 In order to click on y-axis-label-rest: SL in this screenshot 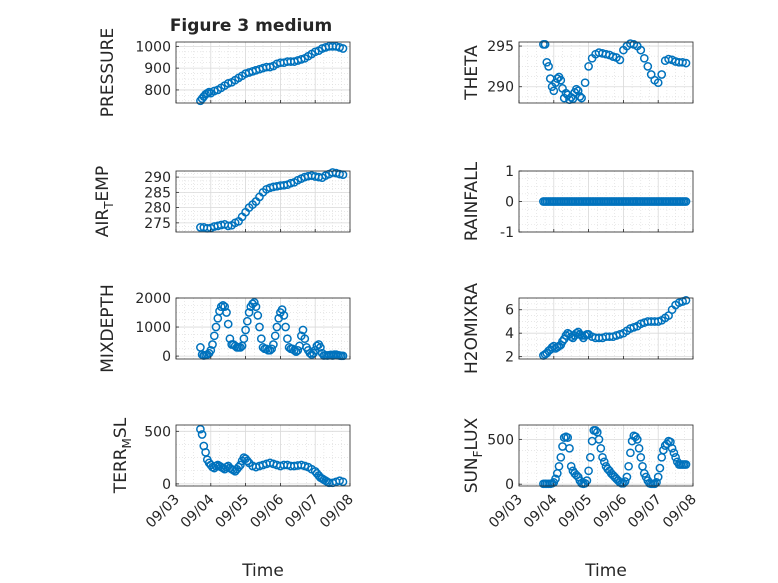, I will do `click(121, 427)`.